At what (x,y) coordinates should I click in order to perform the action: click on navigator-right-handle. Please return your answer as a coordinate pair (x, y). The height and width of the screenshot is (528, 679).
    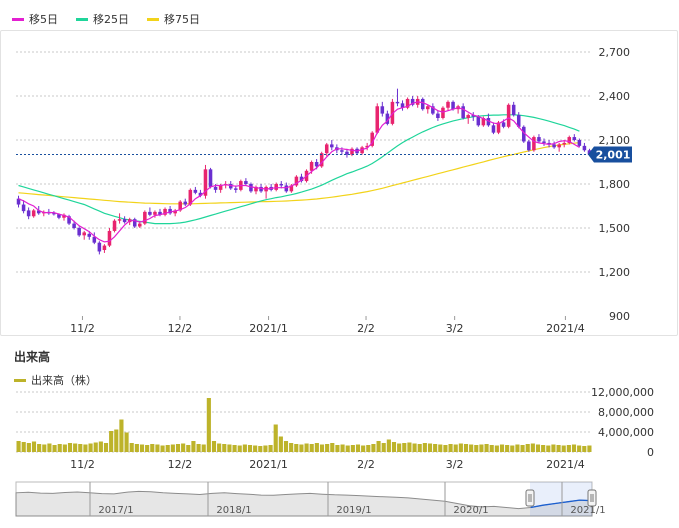
    Looking at the image, I should click on (592, 498).